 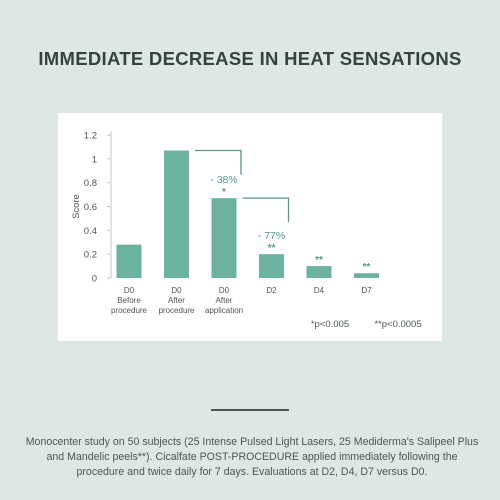 What do you see at coordinates (224, 310) in the screenshot?
I see `x-tick-label: application` at bounding box center [224, 310].